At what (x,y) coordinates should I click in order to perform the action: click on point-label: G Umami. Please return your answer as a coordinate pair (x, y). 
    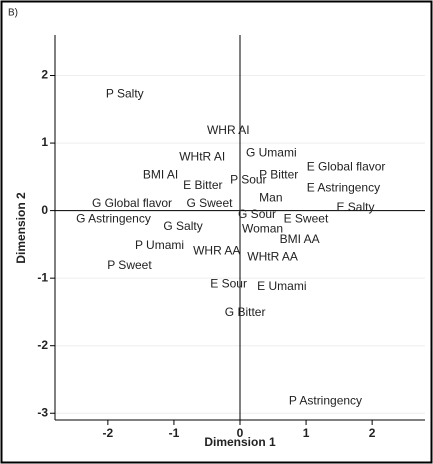
    Looking at the image, I should click on (271, 152).